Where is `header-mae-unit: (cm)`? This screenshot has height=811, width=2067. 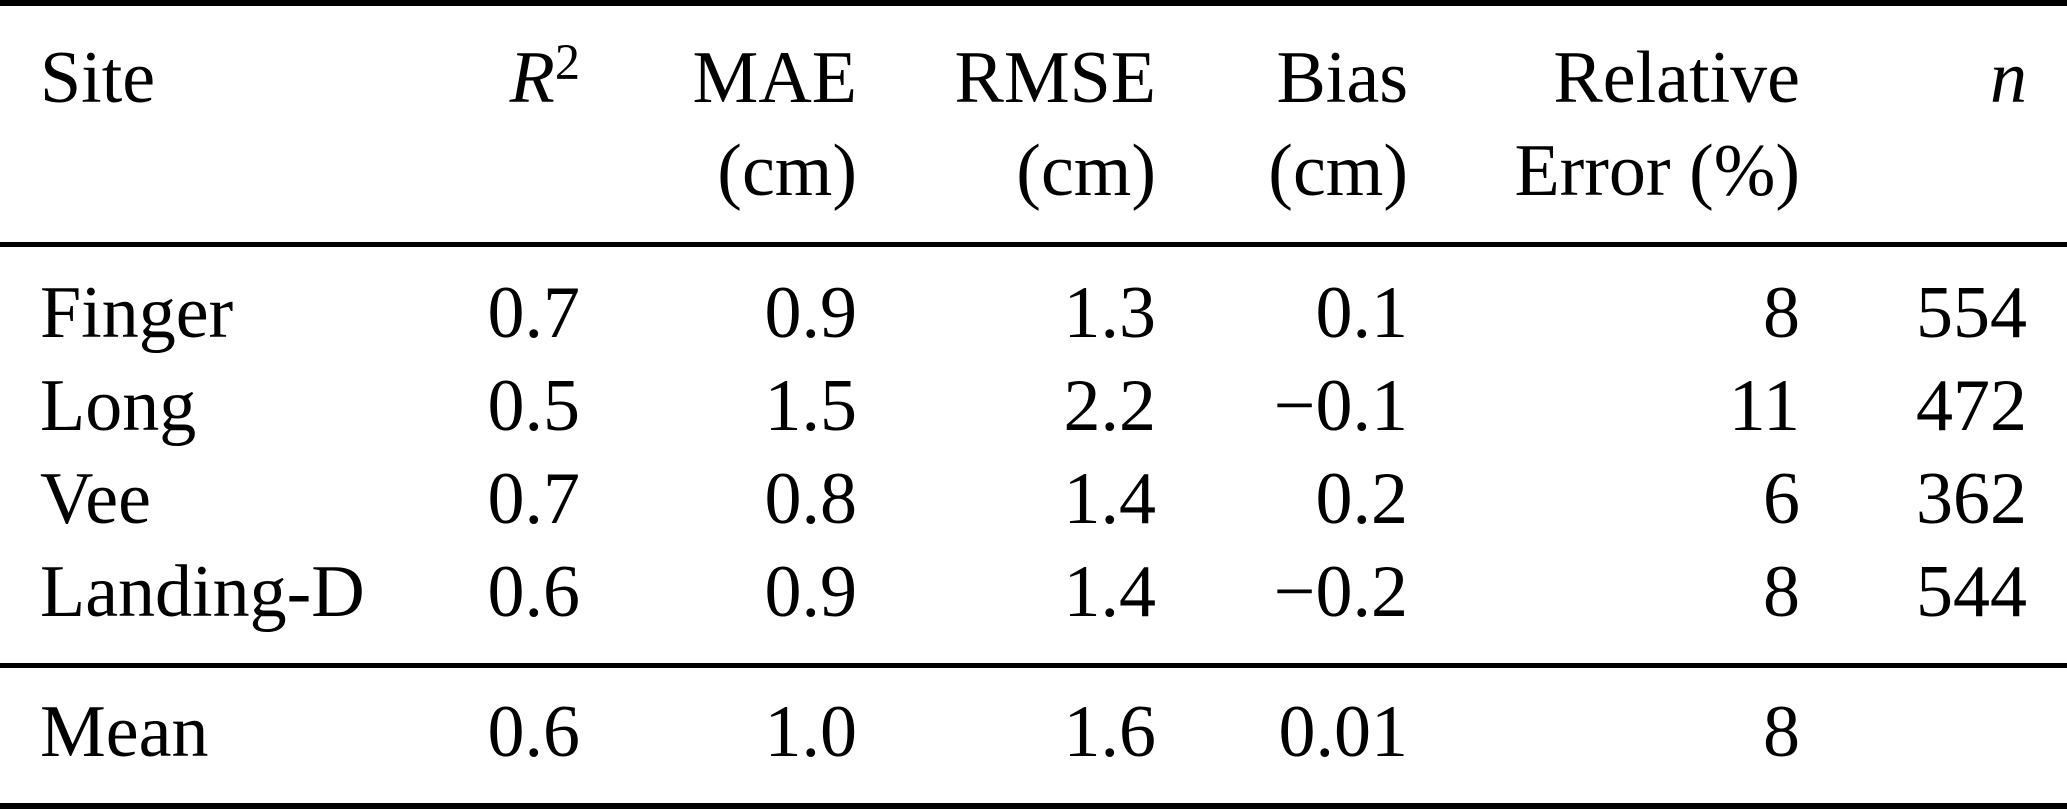 header-mae-unit: (cm) is located at coordinates (787, 171).